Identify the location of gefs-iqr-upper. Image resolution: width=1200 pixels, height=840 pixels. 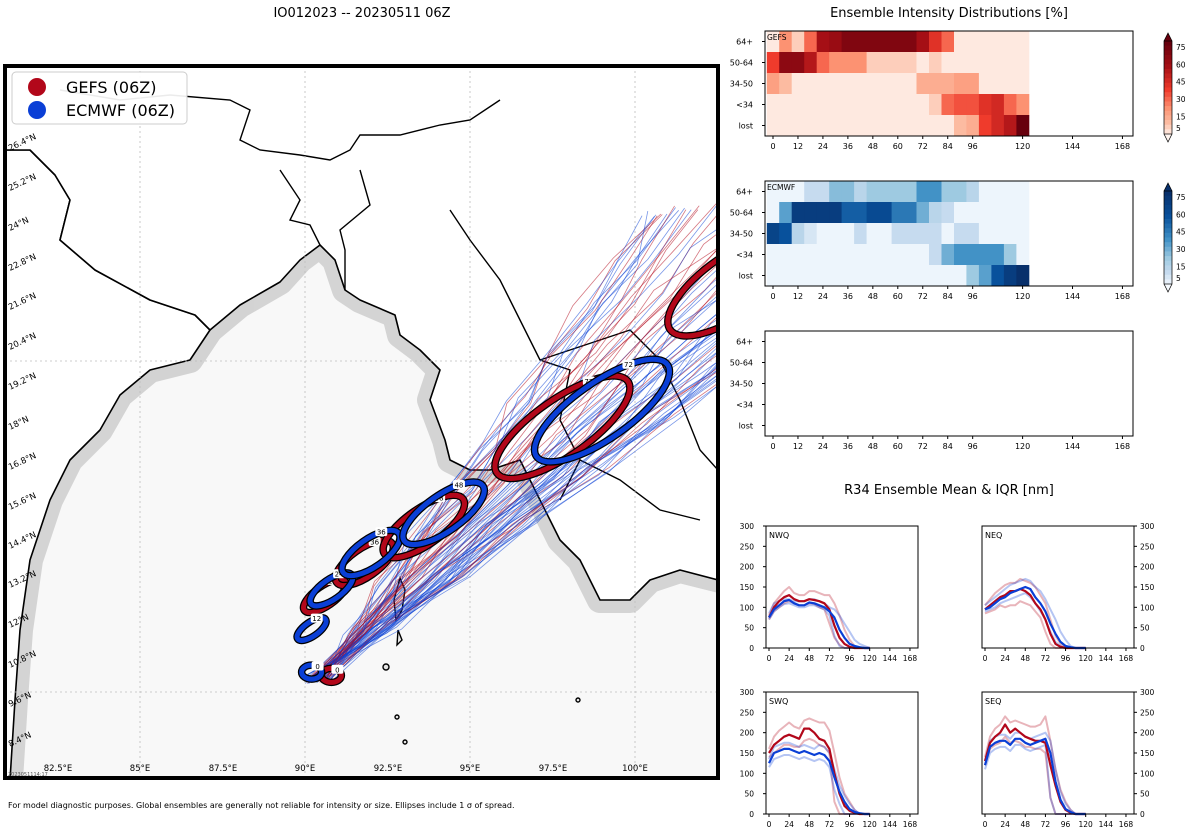
(819, 766).